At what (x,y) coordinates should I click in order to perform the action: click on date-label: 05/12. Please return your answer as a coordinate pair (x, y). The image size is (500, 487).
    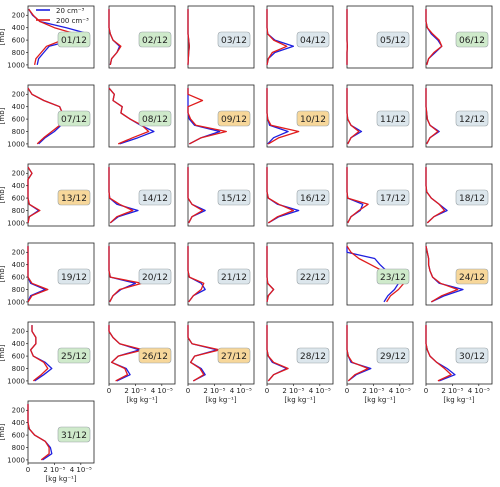
    Looking at the image, I should click on (393, 41).